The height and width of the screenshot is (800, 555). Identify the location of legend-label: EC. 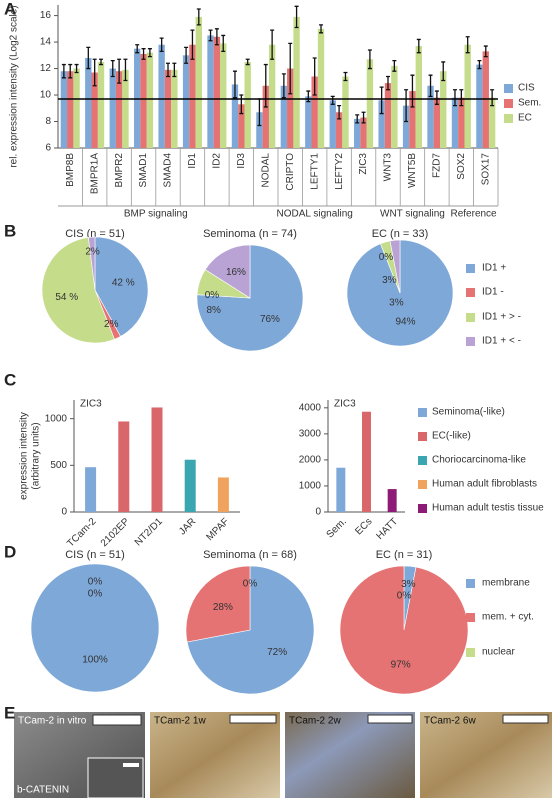
(525, 118).